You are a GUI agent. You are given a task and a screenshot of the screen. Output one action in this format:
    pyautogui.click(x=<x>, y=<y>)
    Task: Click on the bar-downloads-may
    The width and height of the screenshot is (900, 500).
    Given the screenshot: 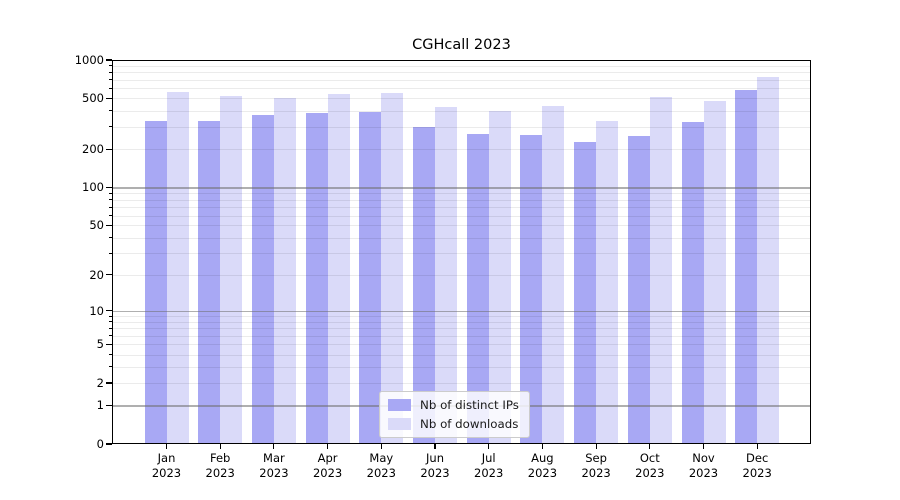 What is the action you would take?
    pyautogui.click(x=392, y=268)
    